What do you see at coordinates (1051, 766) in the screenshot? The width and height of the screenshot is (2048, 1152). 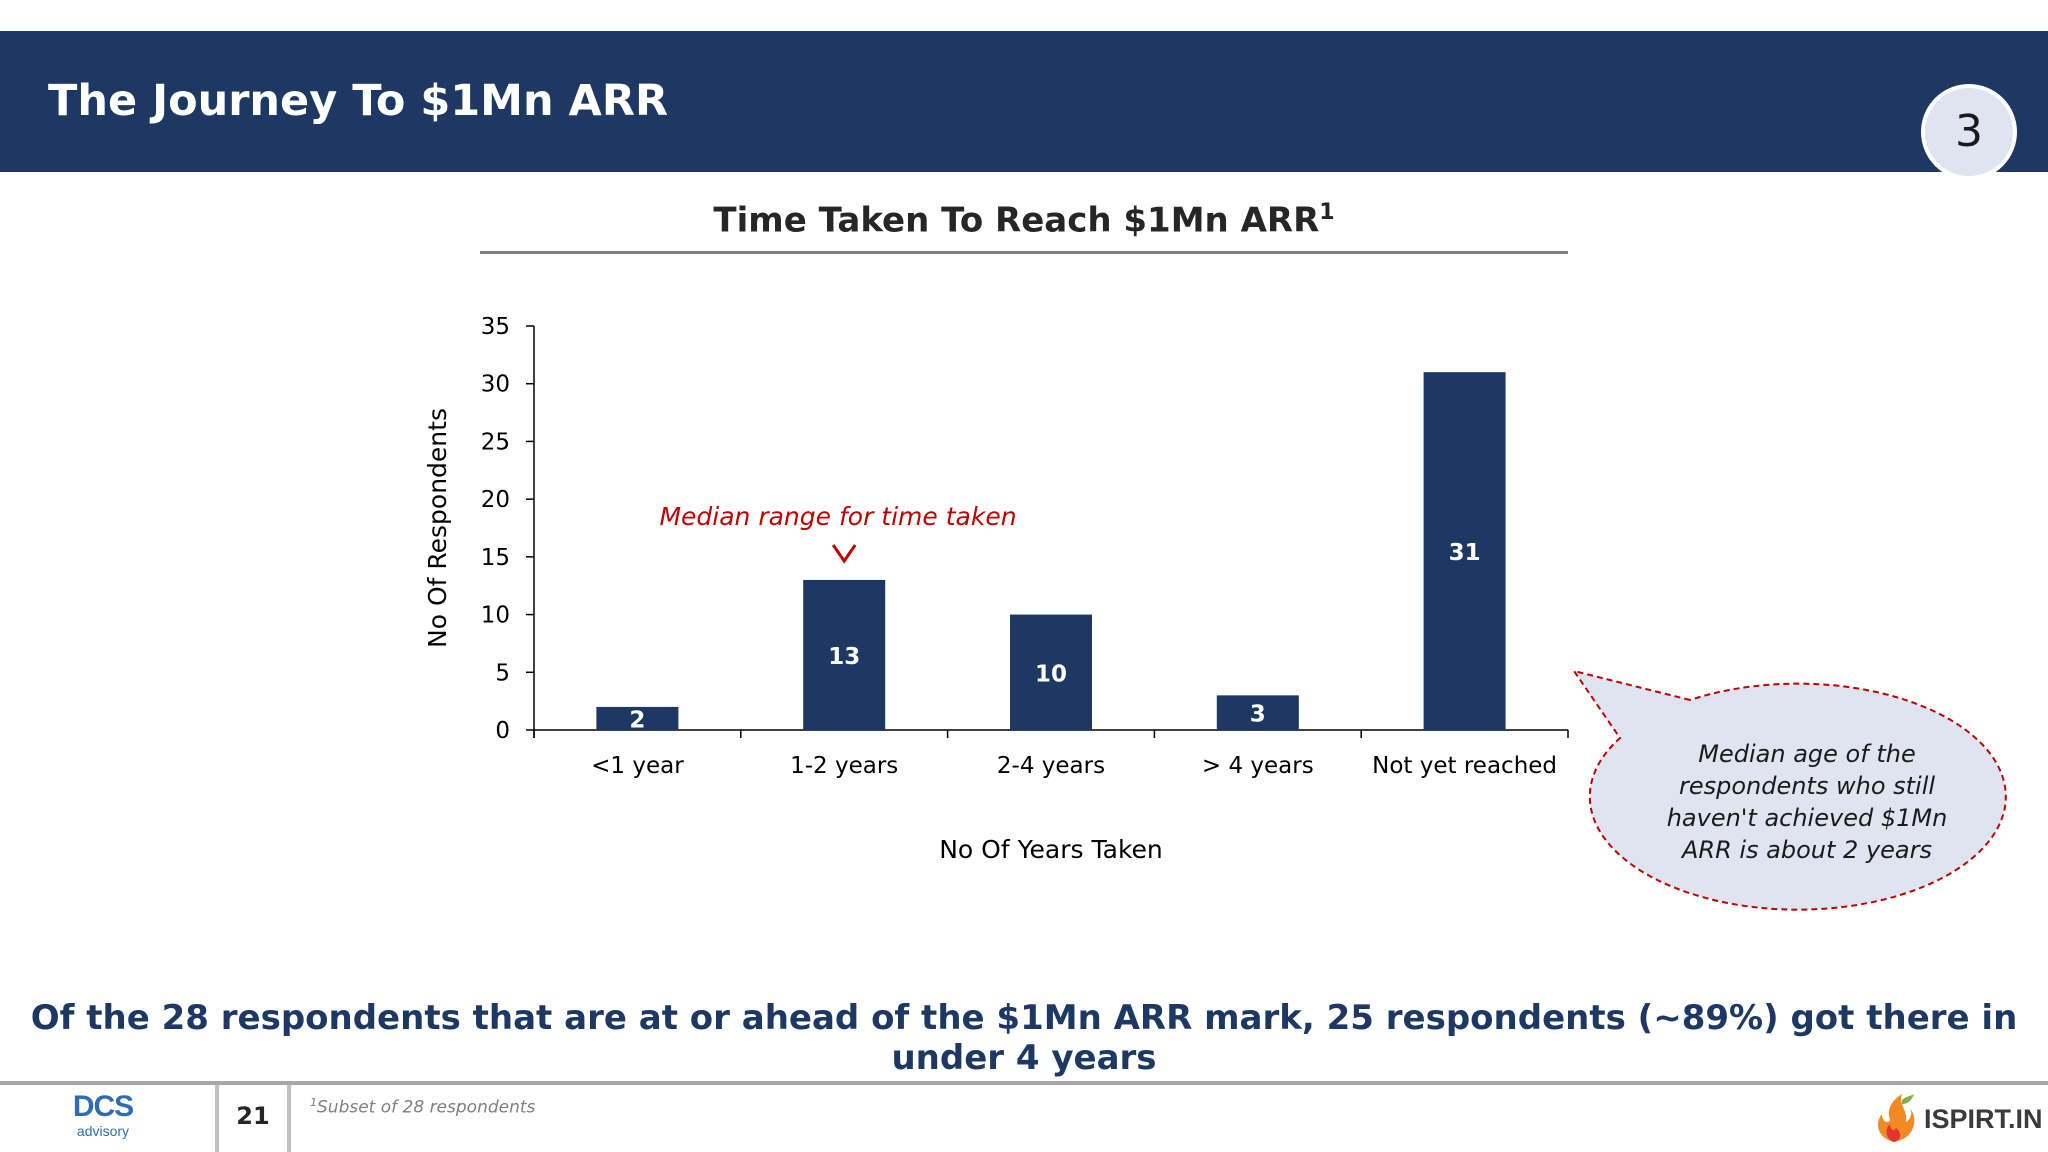 I see `x-tick-label: 2-4 years` at bounding box center [1051, 766].